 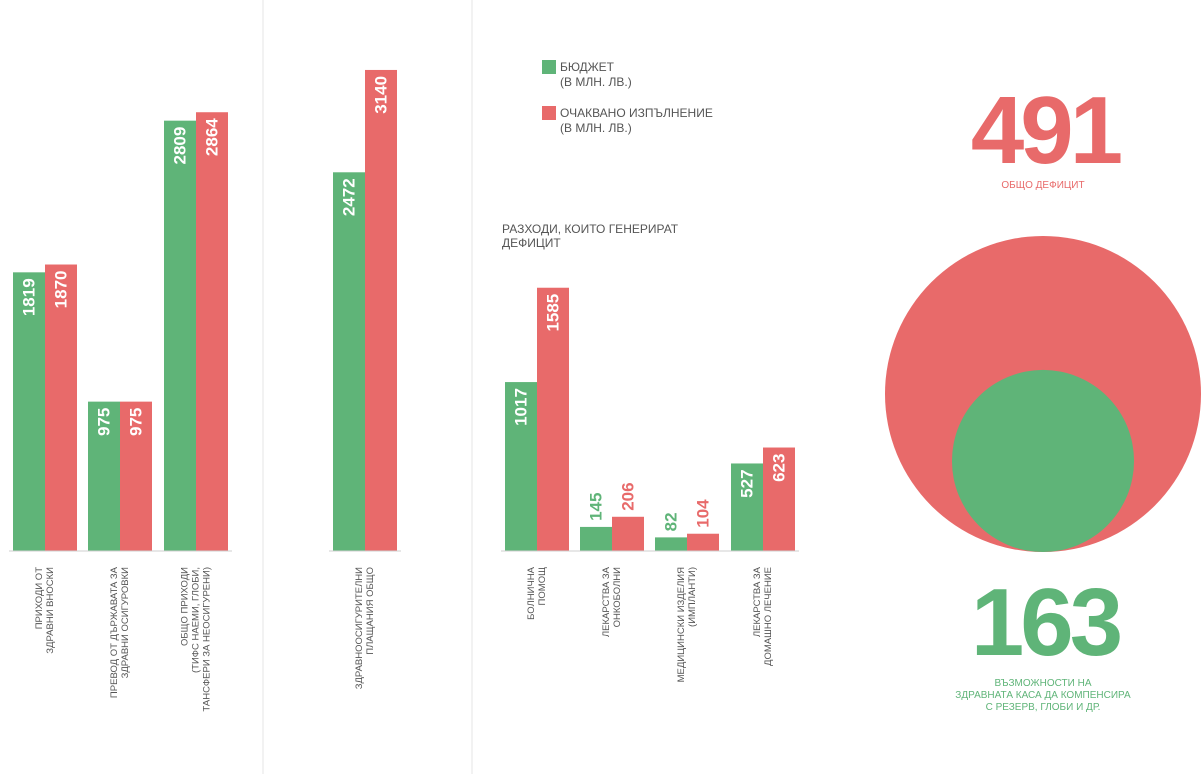 I want to click on bar-panel-payments: 2472 3140 ЗДРАВНООСИГУРИТЕЛНИ ПЛАЩАНИЯ ОБЩО, so click(x=365, y=379).